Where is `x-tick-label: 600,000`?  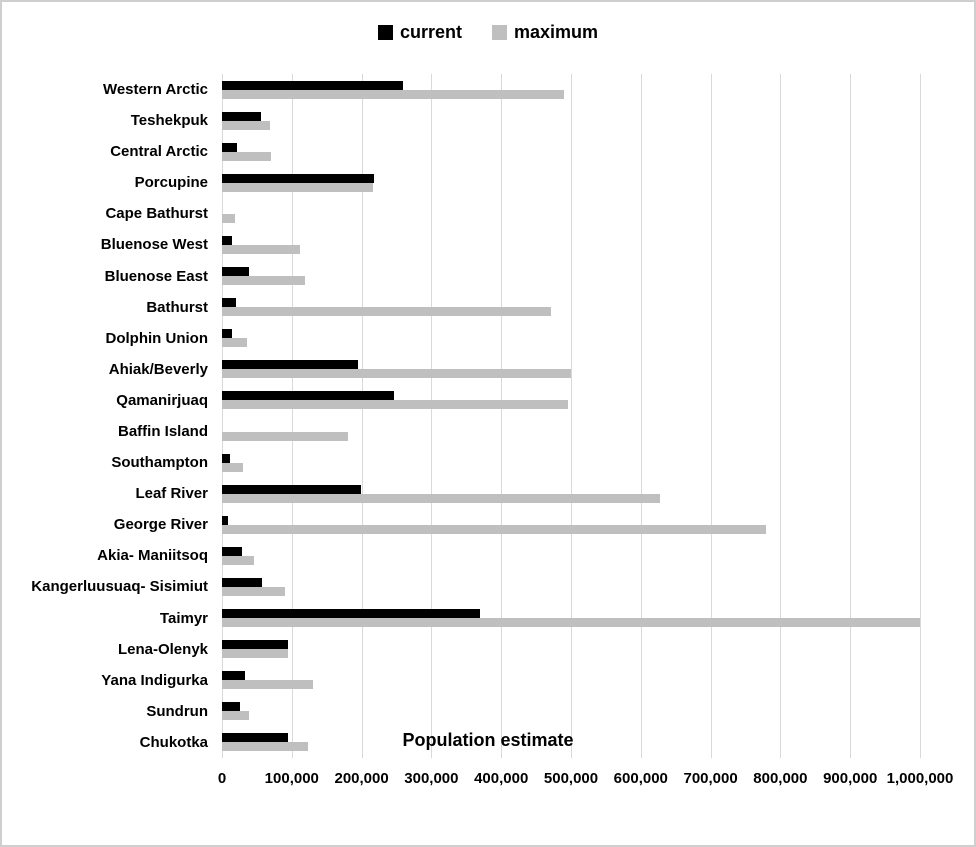 x-tick-label: 600,000 is located at coordinates (640, 778).